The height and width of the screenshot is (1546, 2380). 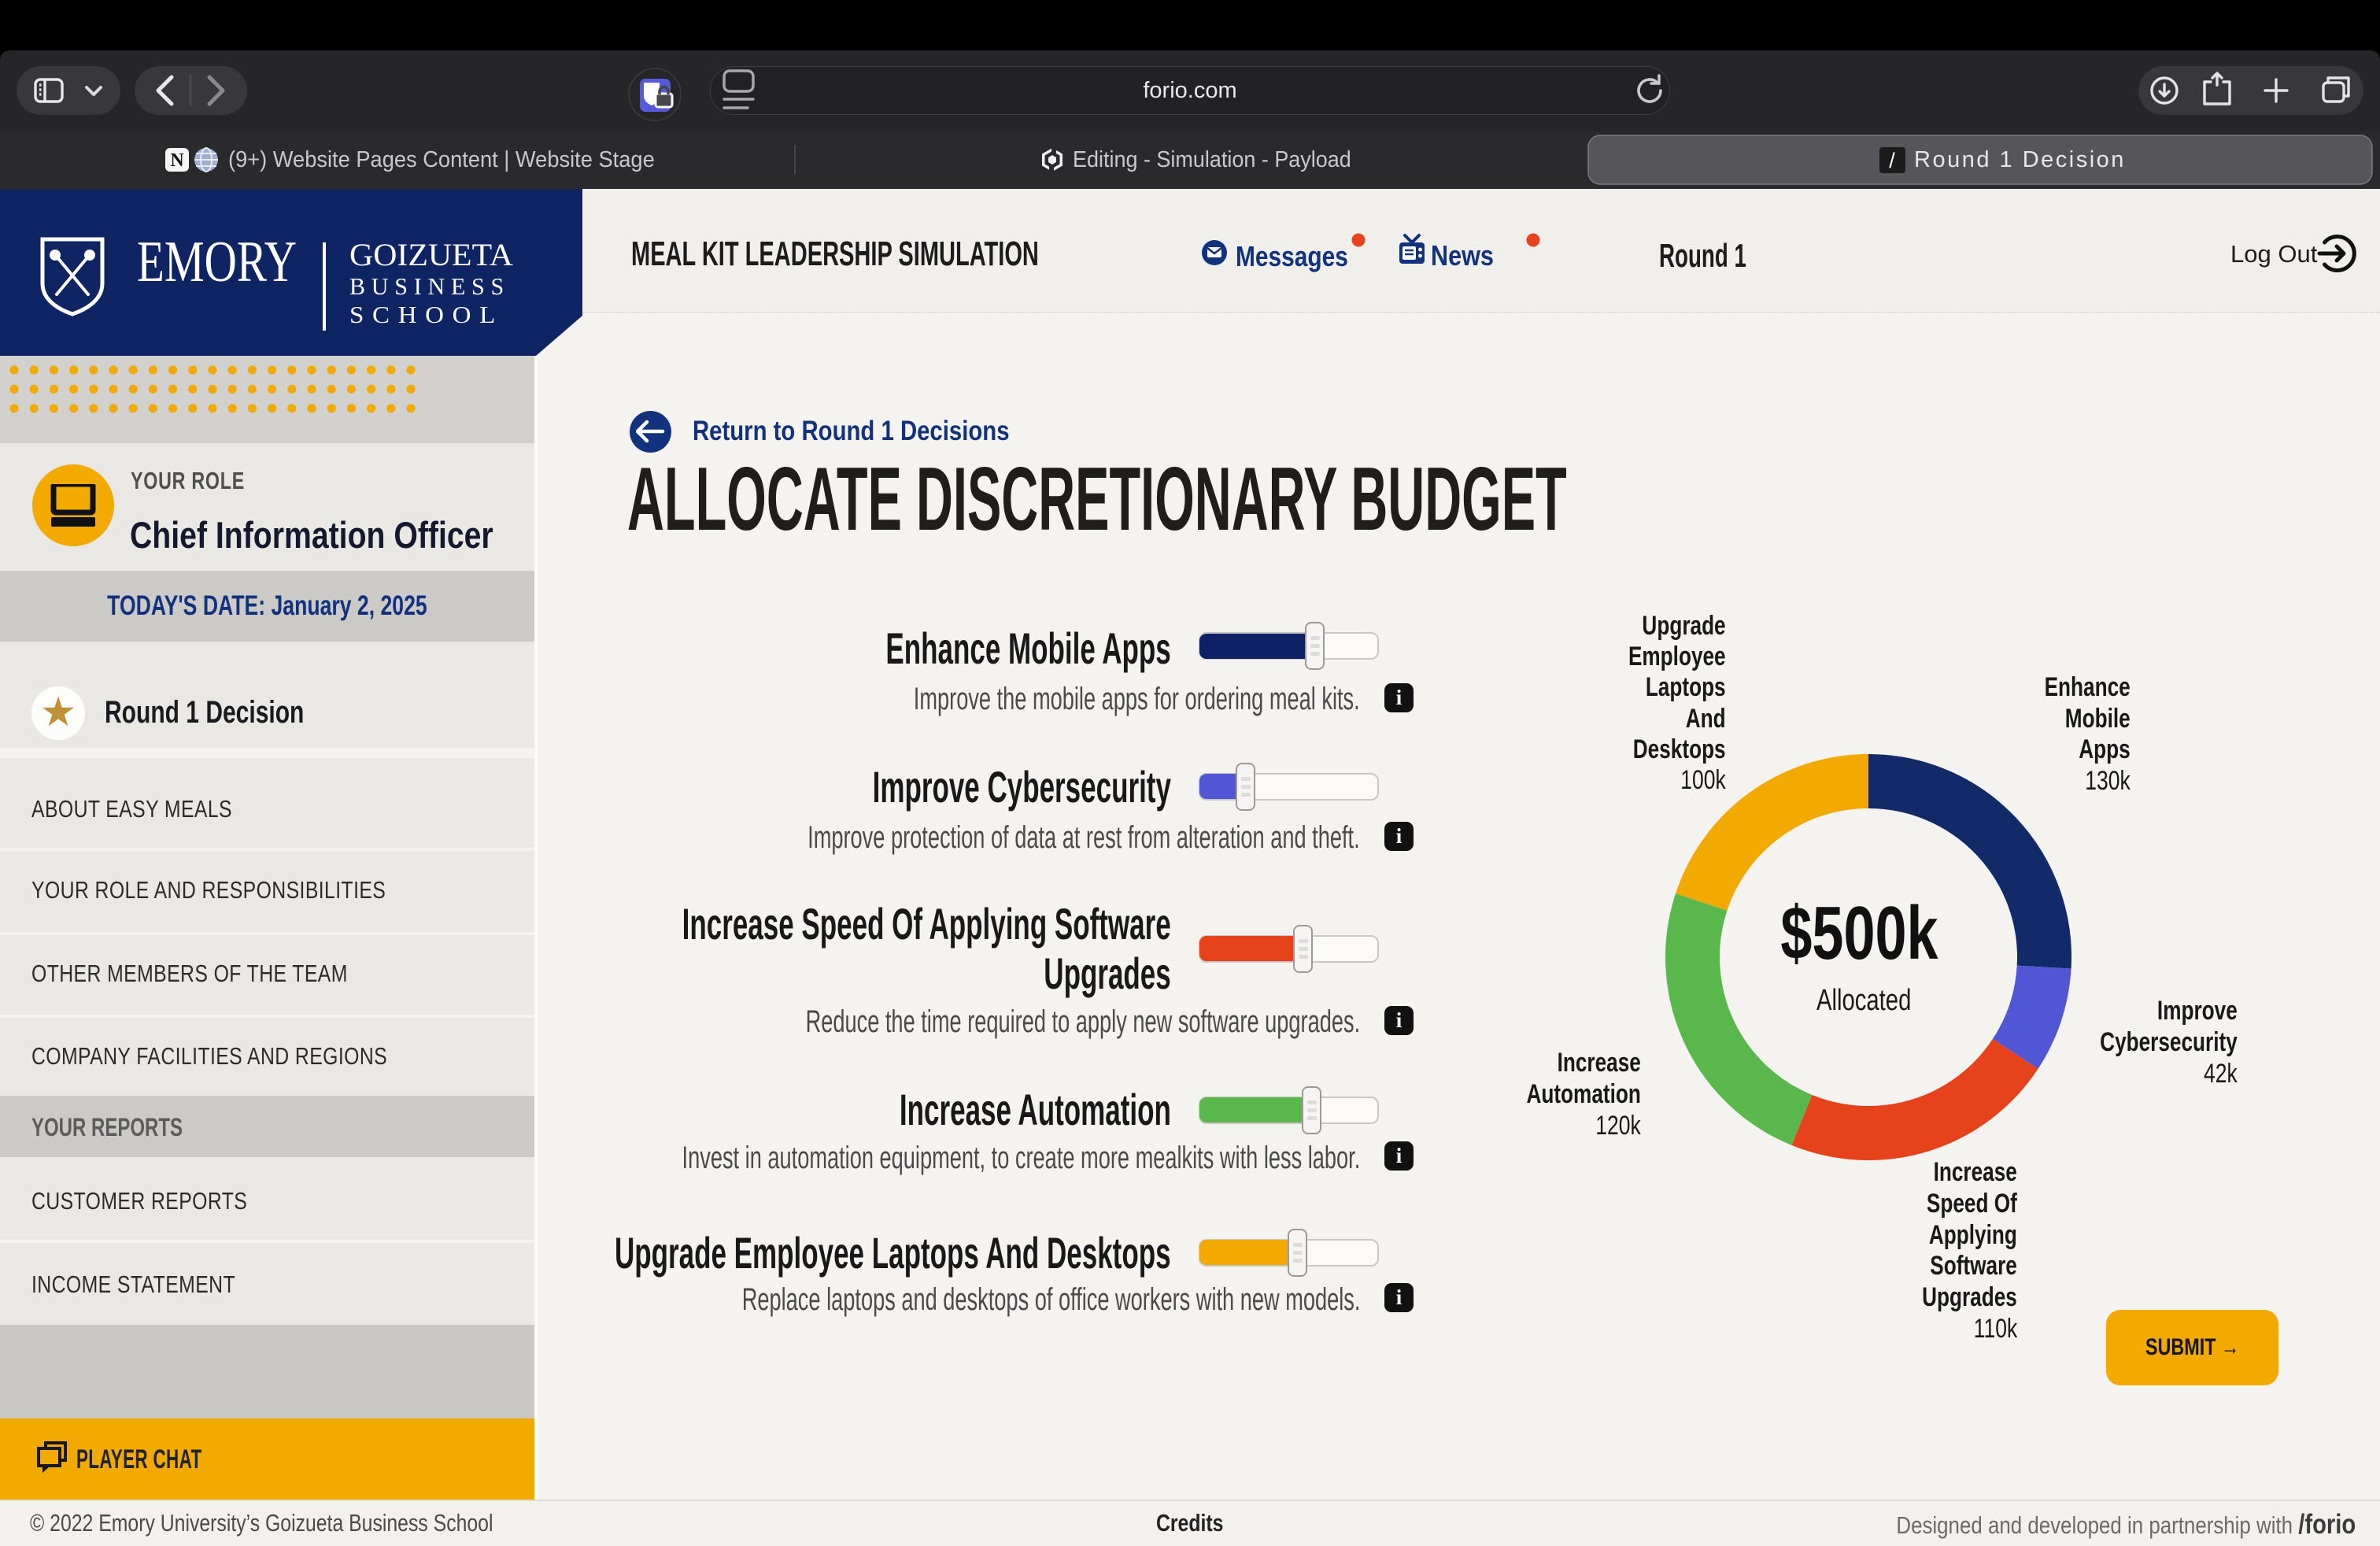 What do you see at coordinates (429, 286) in the screenshot?
I see `svg-text: BUSINESS` at bounding box center [429, 286].